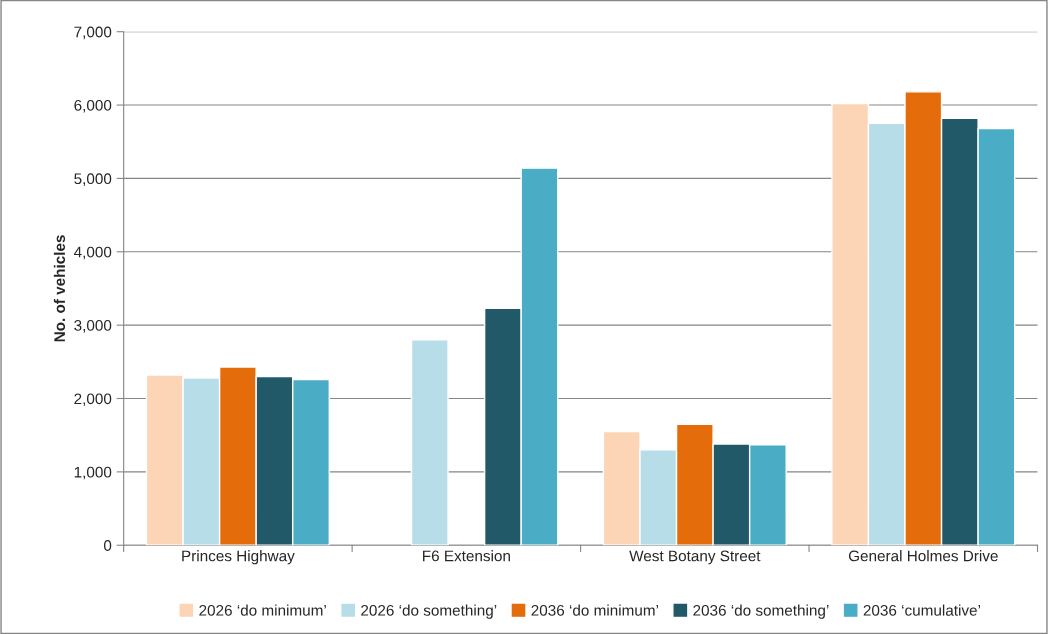  What do you see at coordinates (238, 557) in the screenshot?
I see `x-tick-label: Princes Highway` at bounding box center [238, 557].